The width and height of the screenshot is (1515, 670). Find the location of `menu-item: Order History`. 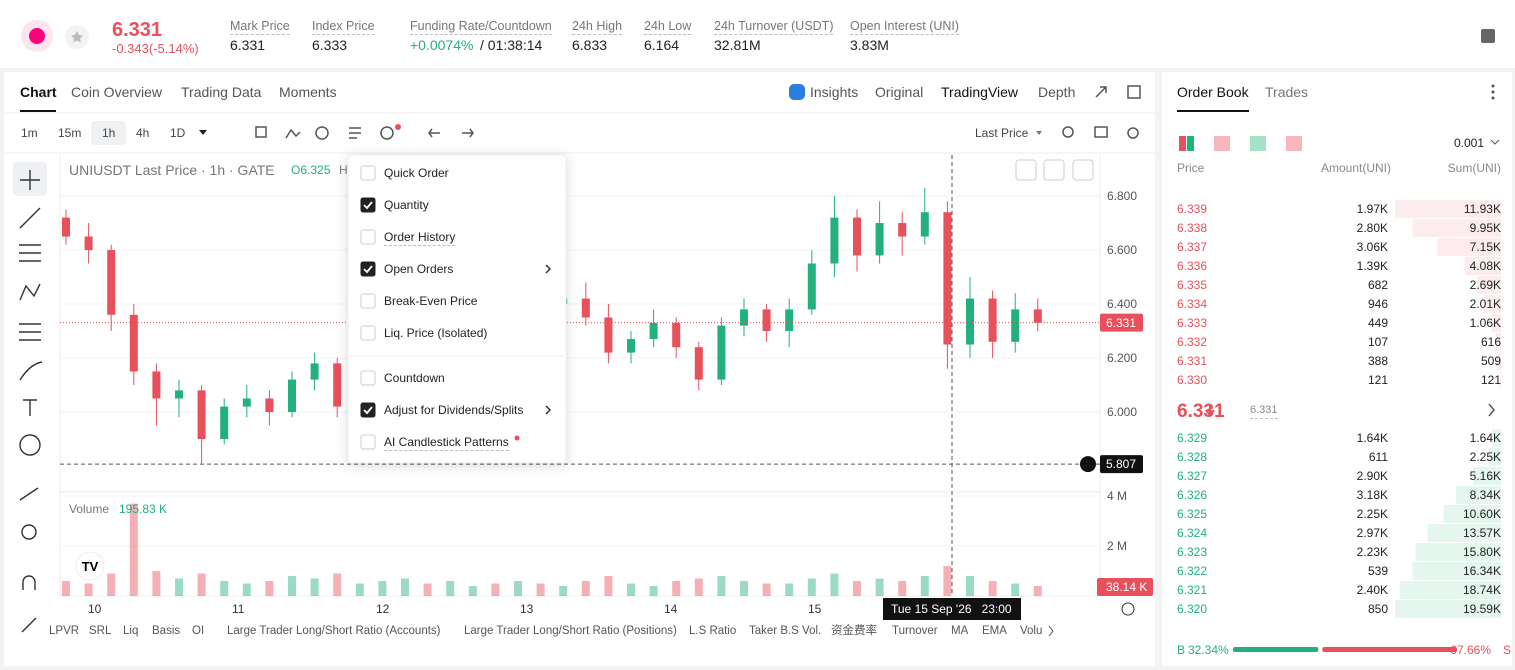

menu-item: Order History is located at coordinates (420, 238).